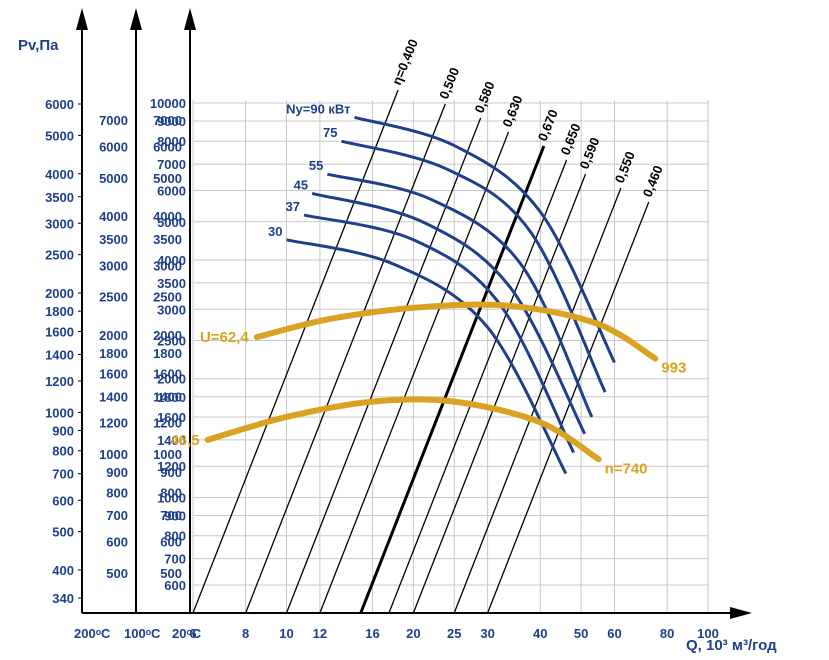 The width and height of the screenshot is (829, 660). I want to click on q-tick-label: 25, so click(454, 633).